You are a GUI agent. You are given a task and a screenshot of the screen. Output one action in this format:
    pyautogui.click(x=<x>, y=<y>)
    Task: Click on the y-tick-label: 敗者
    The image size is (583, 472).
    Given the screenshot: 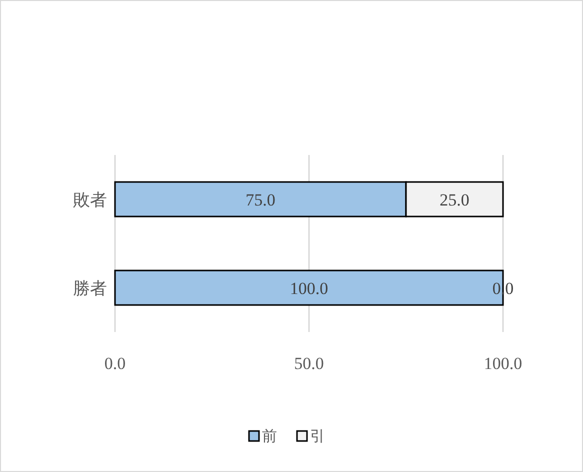 What is the action you would take?
    pyautogui.click(x=90, y=200)
    